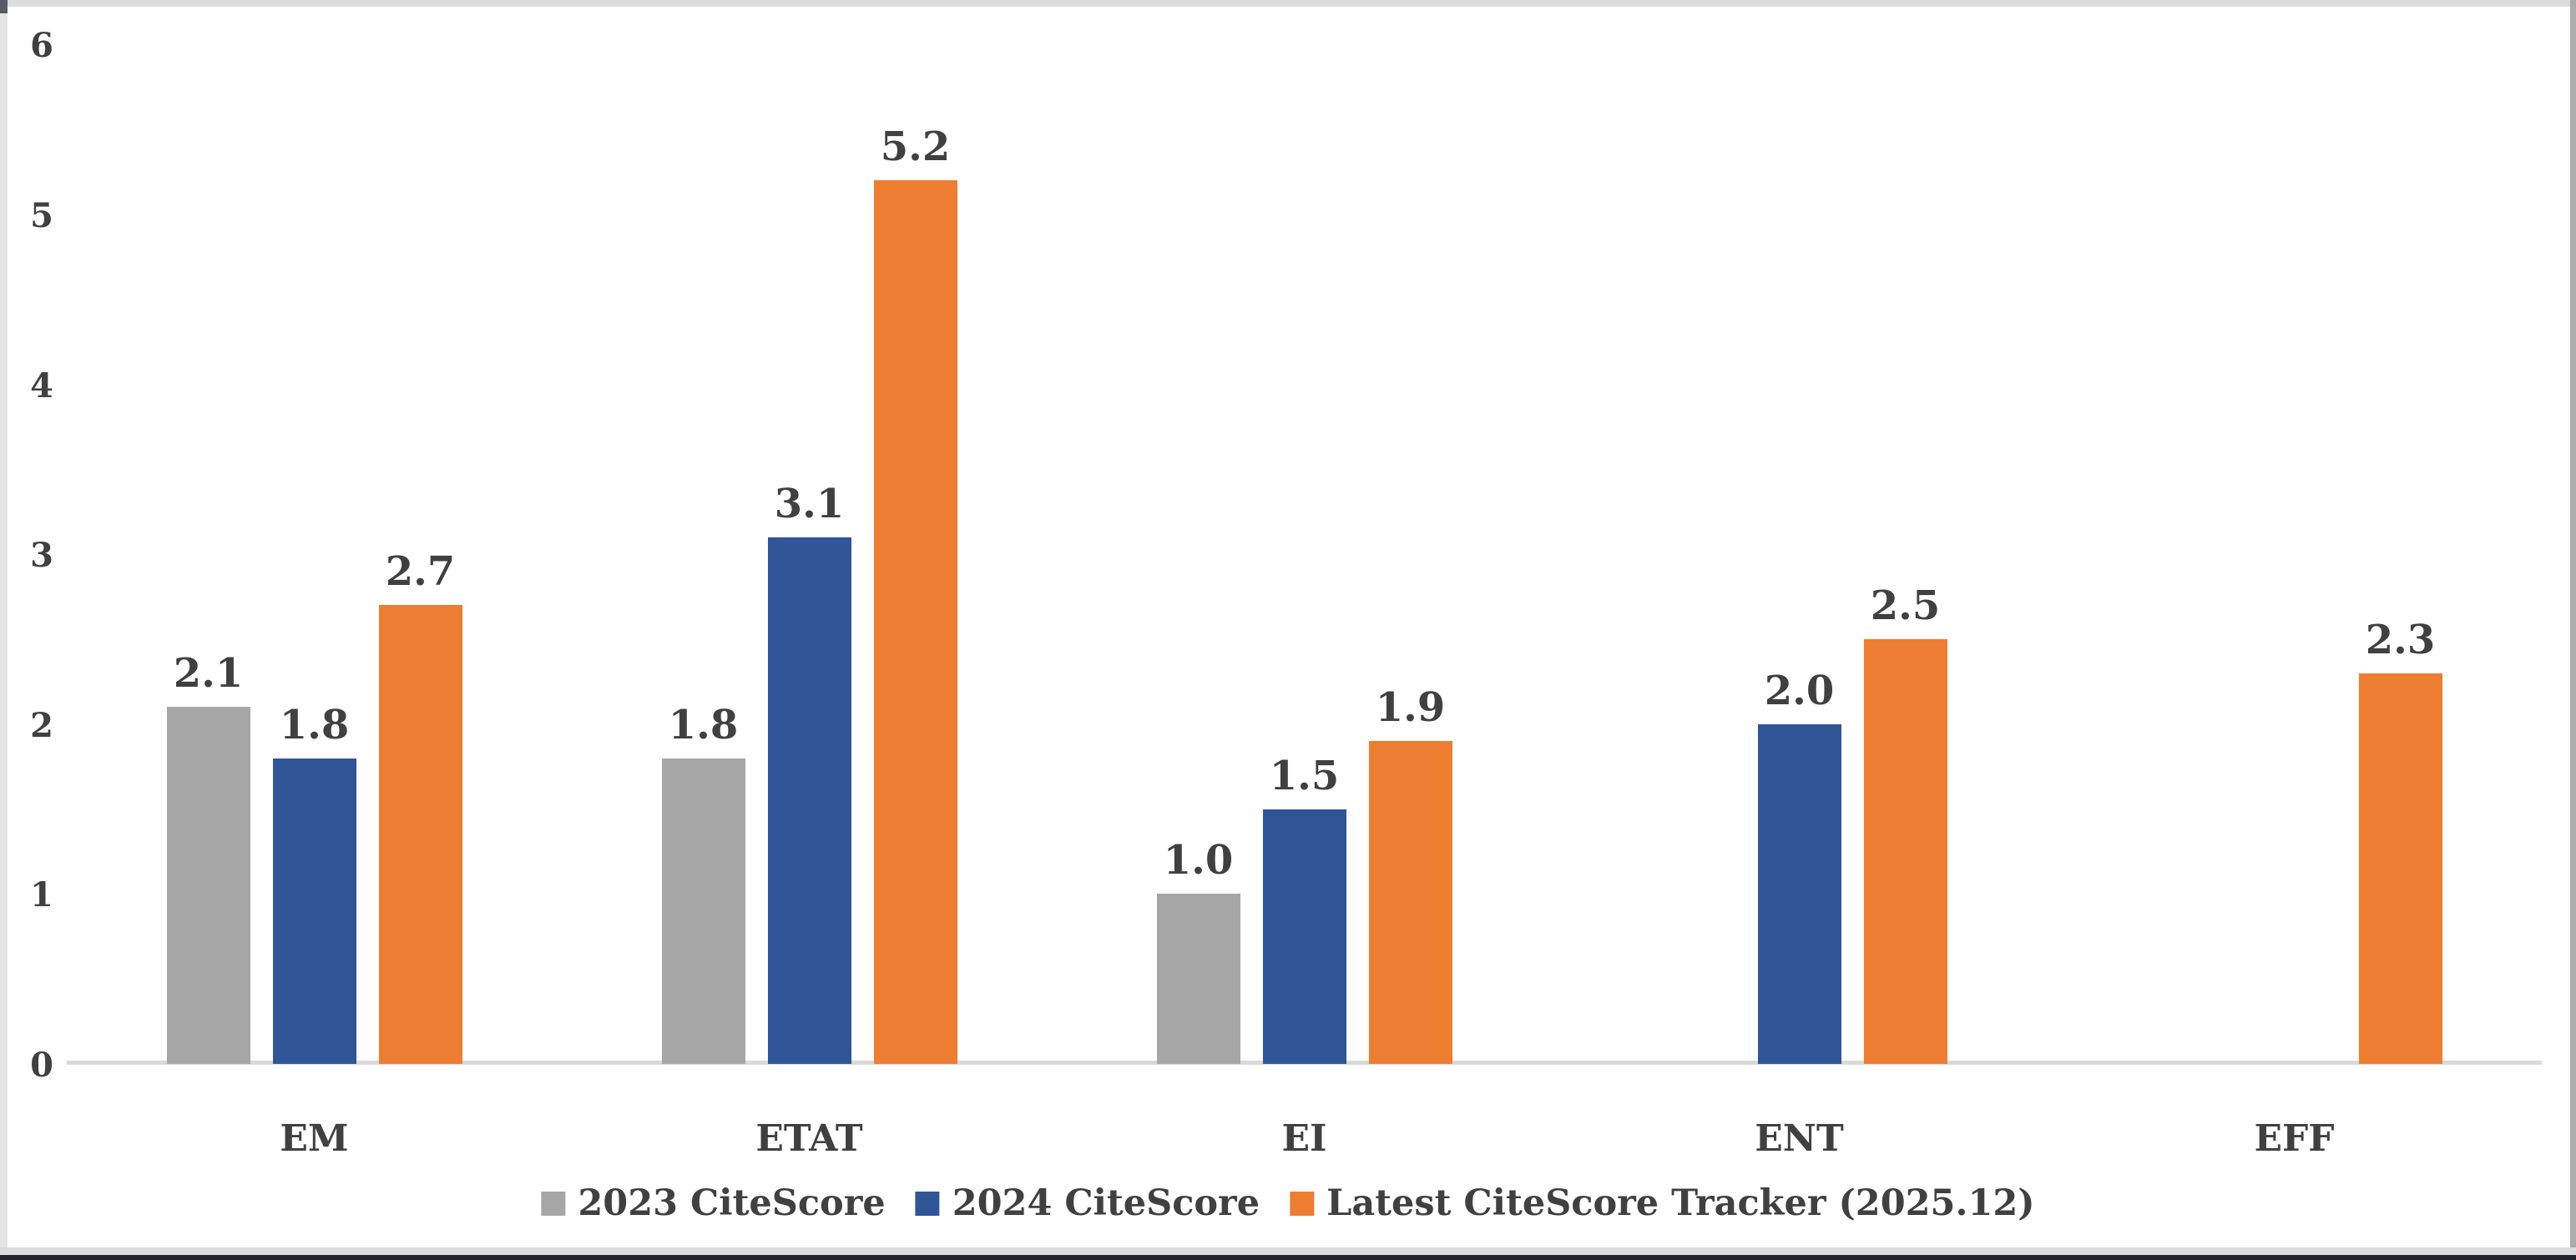 This screenshot has height=1260, width=2576. Describe the element at coordinates (1799, 691) in the screenshot. I see `bar-value-label: 2.0` at that location.